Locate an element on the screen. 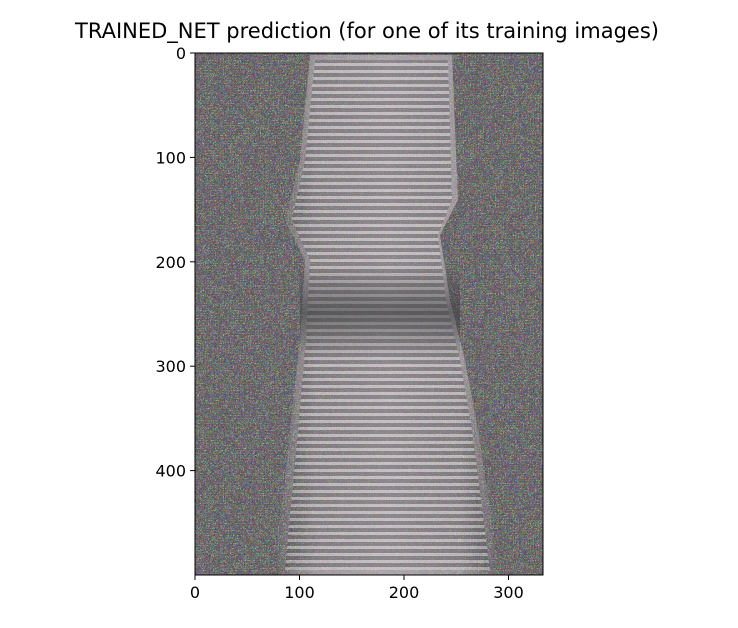 This screenshot has width=738, height=628. y-tick-2: 200 is located at coordinates (175, 262).